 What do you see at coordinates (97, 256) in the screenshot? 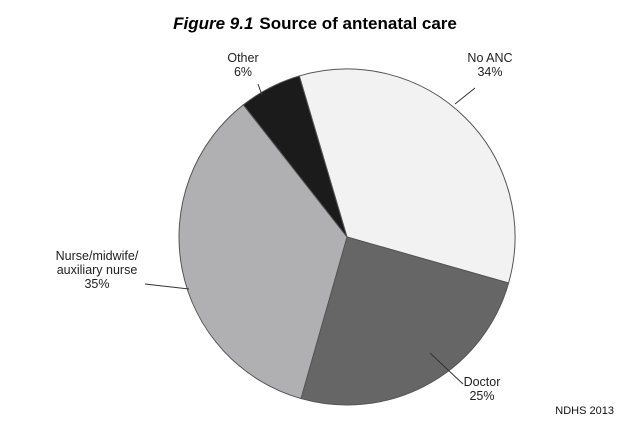
I see `slice-category-label: Nurse/midwife/` at bounding box center [97, 256].